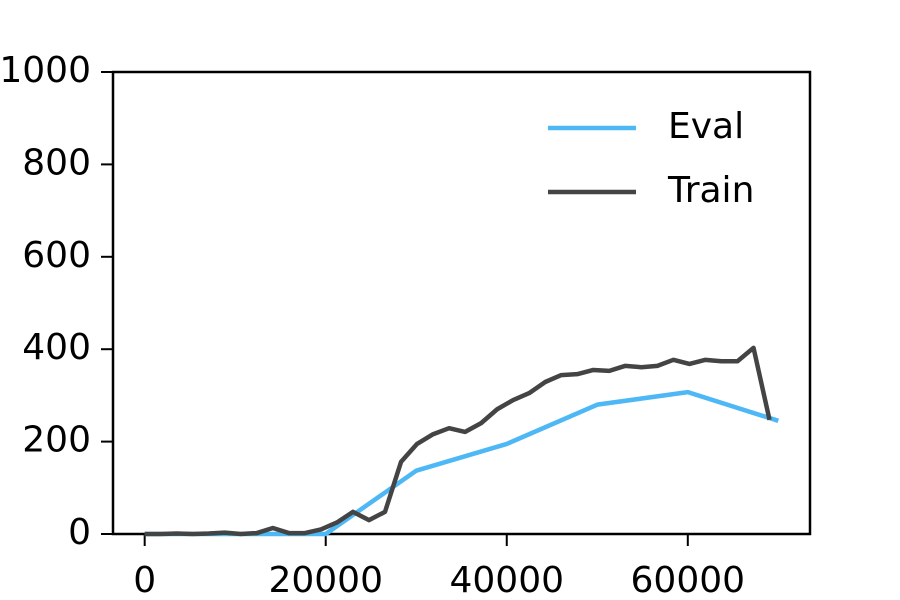 The width and height of the screenshot is (900, 600). What do you see at coordinates (56, 440) in the screenshot?
I see `y-tick-label: 200` at bounding box center [56, 440].